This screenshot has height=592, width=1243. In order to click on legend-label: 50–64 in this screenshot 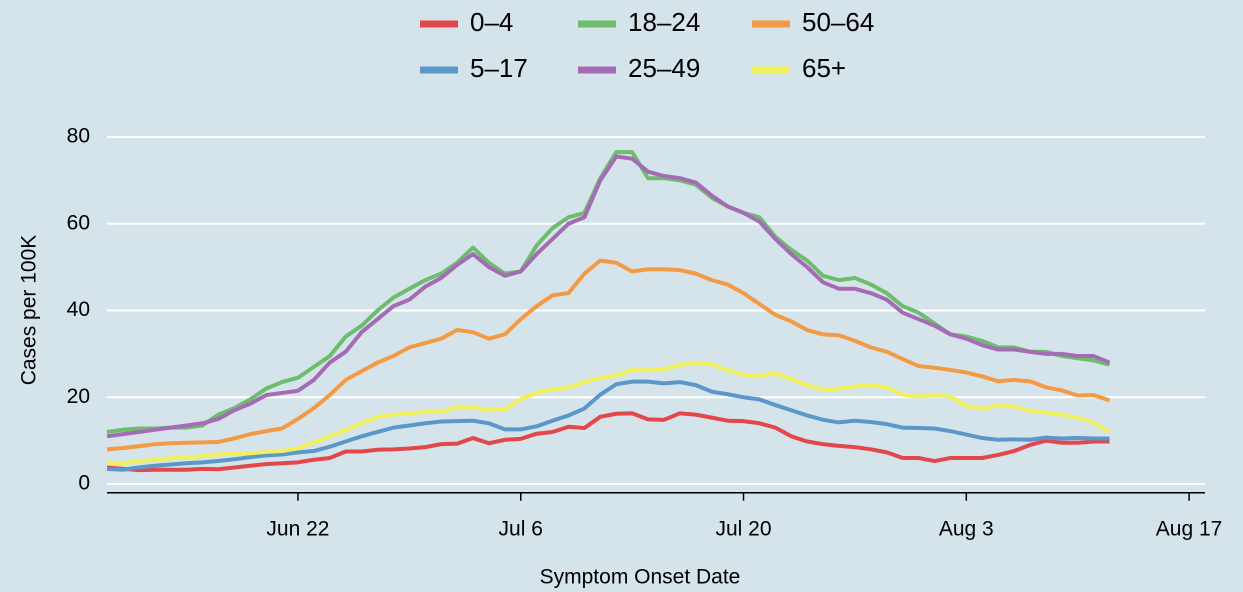, I will do `click(838, 22)`.